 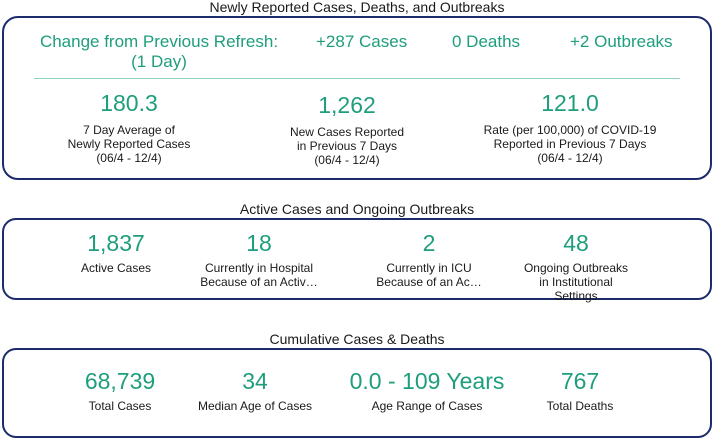 I want to click on label-line: Ongoing Outbreaks, so click(x=576, y=268).